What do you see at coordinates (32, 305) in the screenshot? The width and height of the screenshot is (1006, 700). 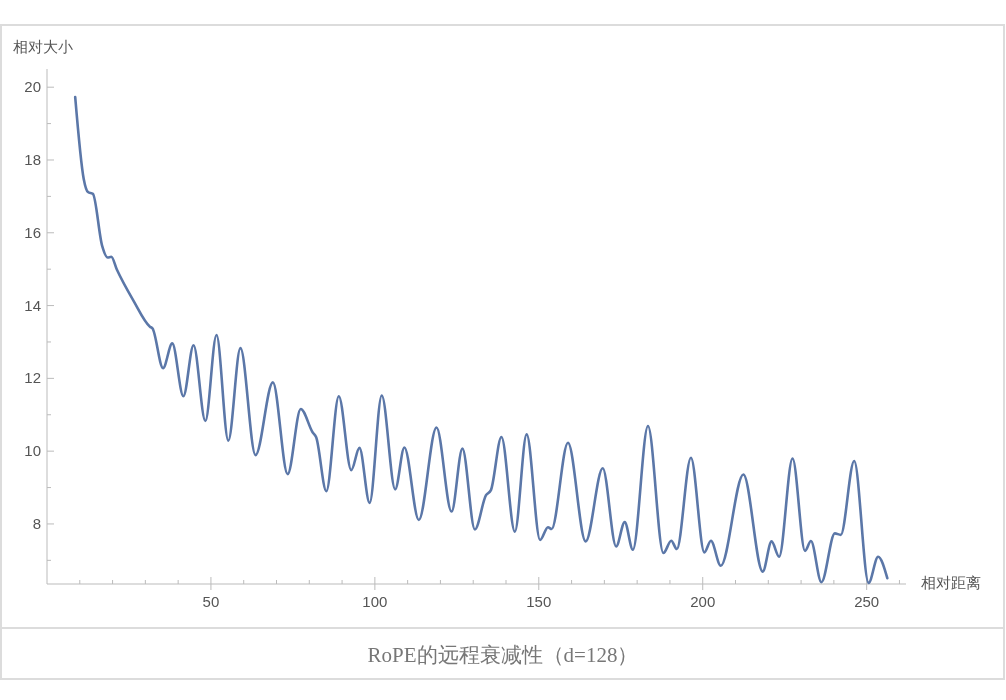 I see `y-tick-label: 14` at bounding box center [32, 305].